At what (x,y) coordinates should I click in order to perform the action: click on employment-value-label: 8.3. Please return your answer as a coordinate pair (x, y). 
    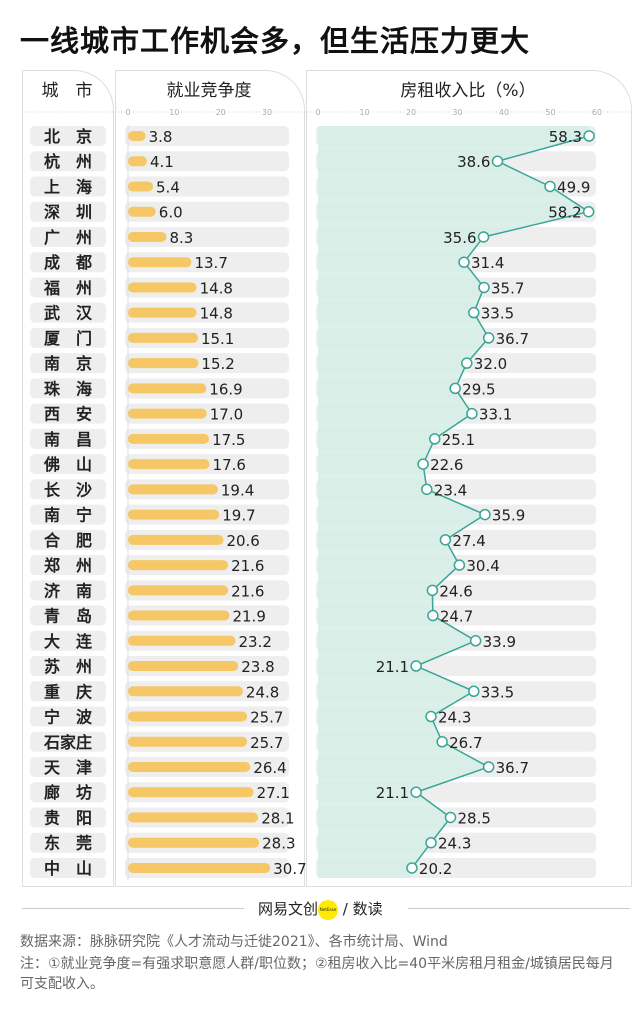
    Looking at the image, I should click on (181, 238).